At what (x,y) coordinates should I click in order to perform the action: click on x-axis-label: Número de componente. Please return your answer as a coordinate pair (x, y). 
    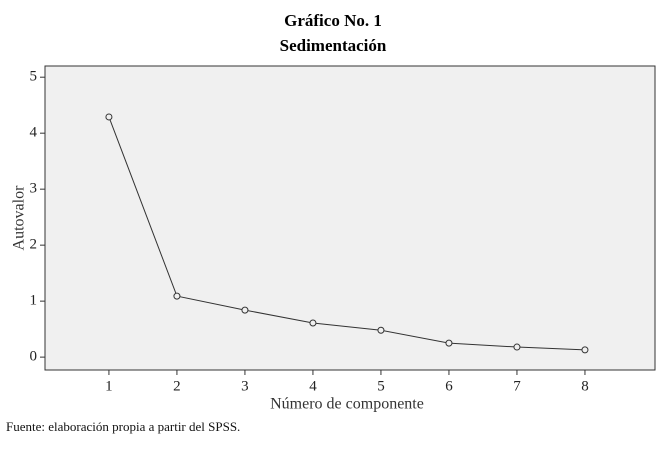
    Looking at the image, I should click on (347, 404).